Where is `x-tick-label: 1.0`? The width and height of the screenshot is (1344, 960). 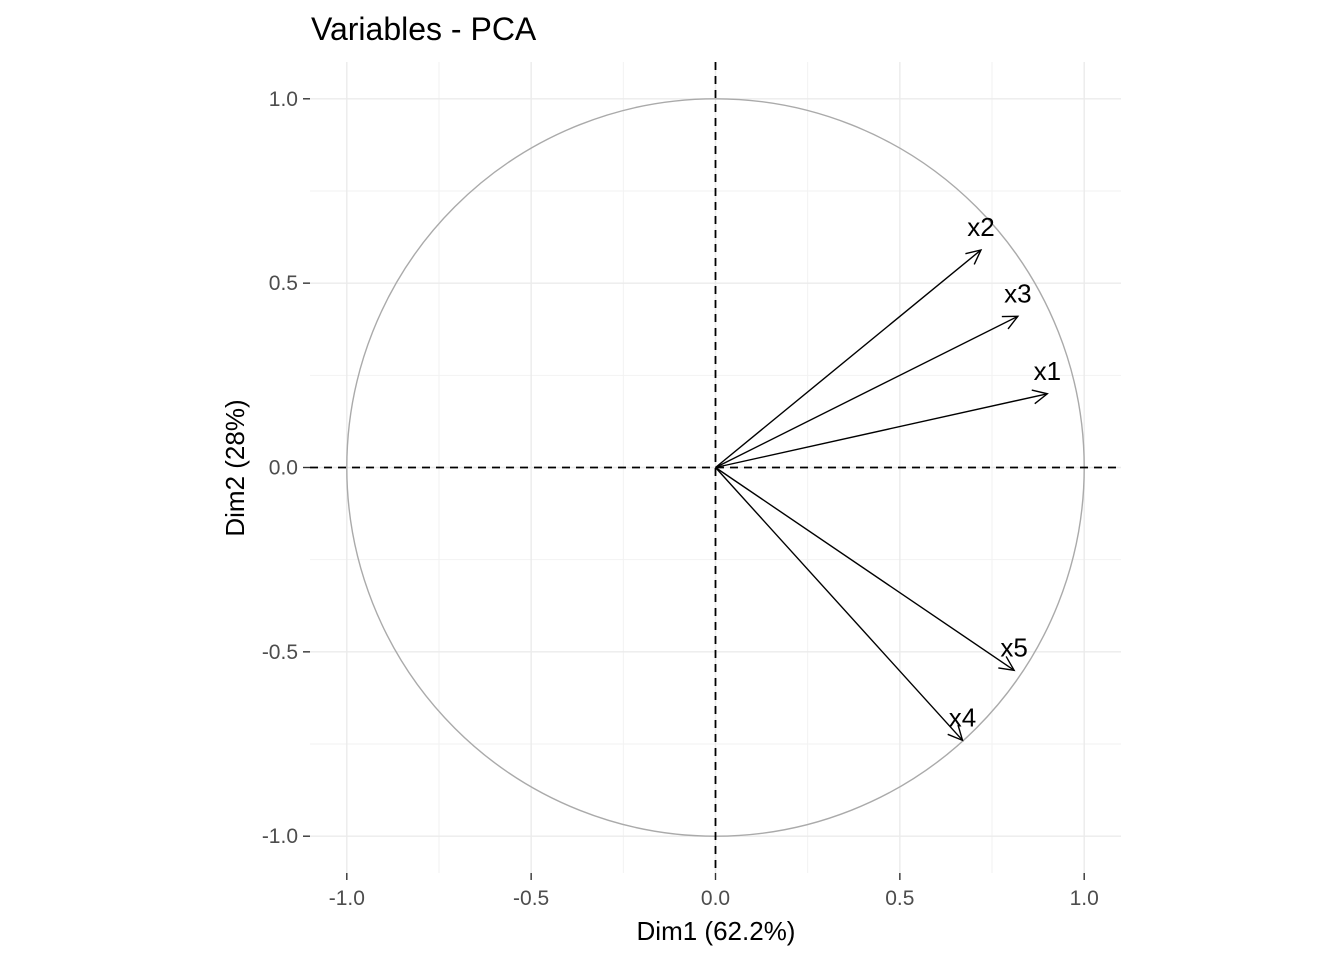 x-tick-label: 1.0 is located at coordinates (1084, 898).